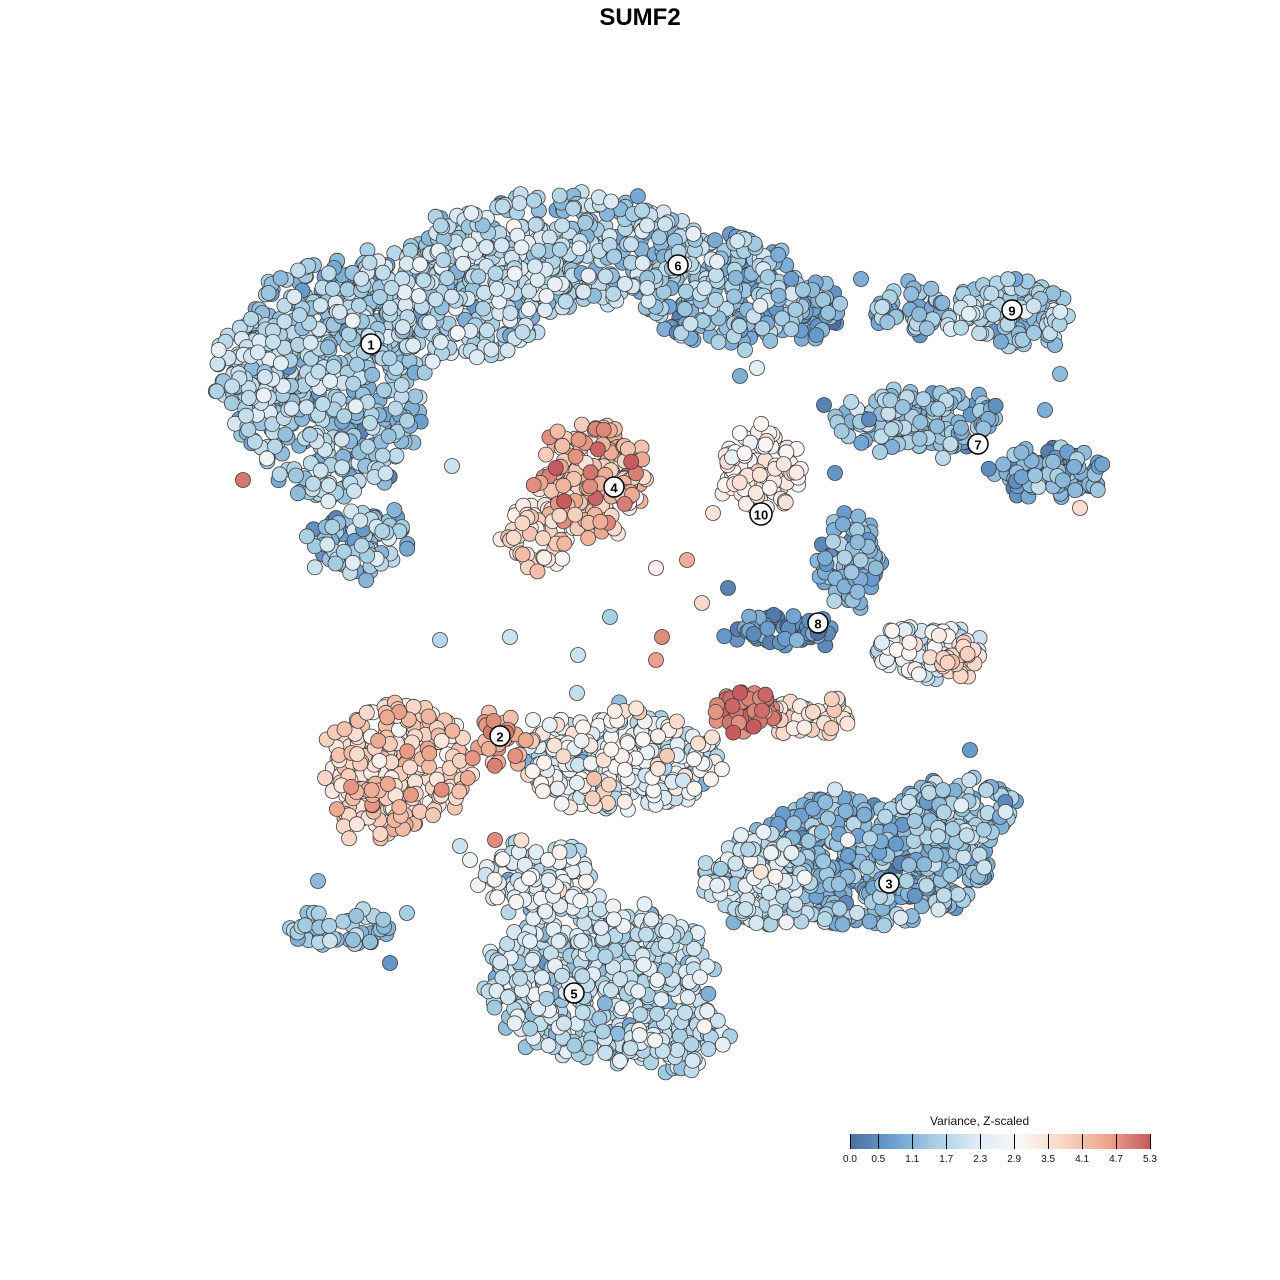 This screenshot has width=1280, height=1280. I want to click on cluster-label-10: 10, so click(761, 514).